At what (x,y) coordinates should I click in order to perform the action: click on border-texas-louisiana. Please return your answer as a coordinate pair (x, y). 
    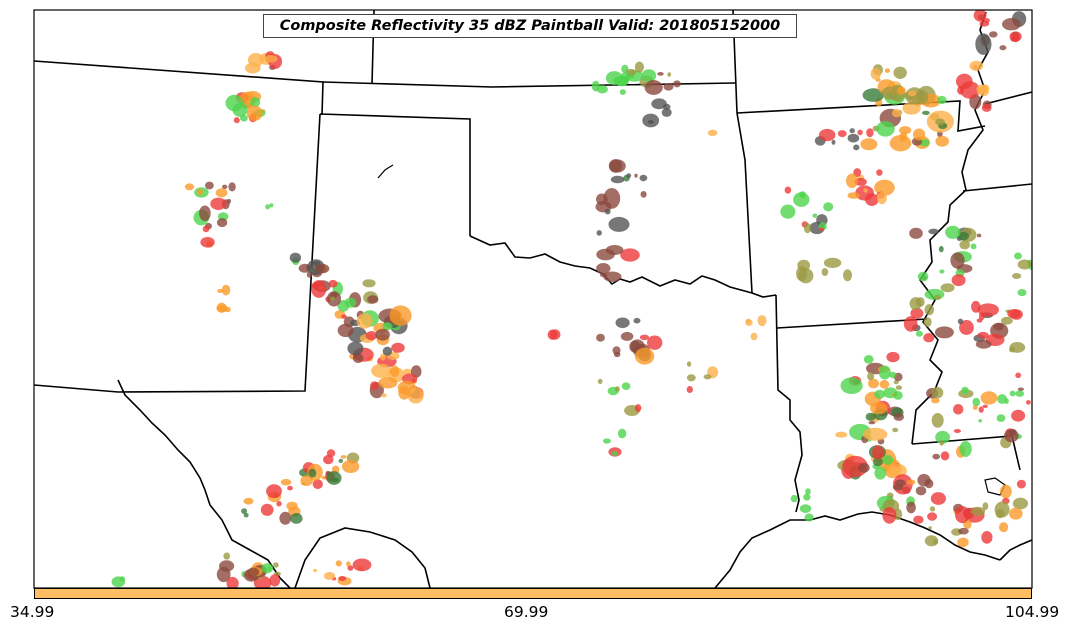
    Looking at the image, I should click on (789, 403).